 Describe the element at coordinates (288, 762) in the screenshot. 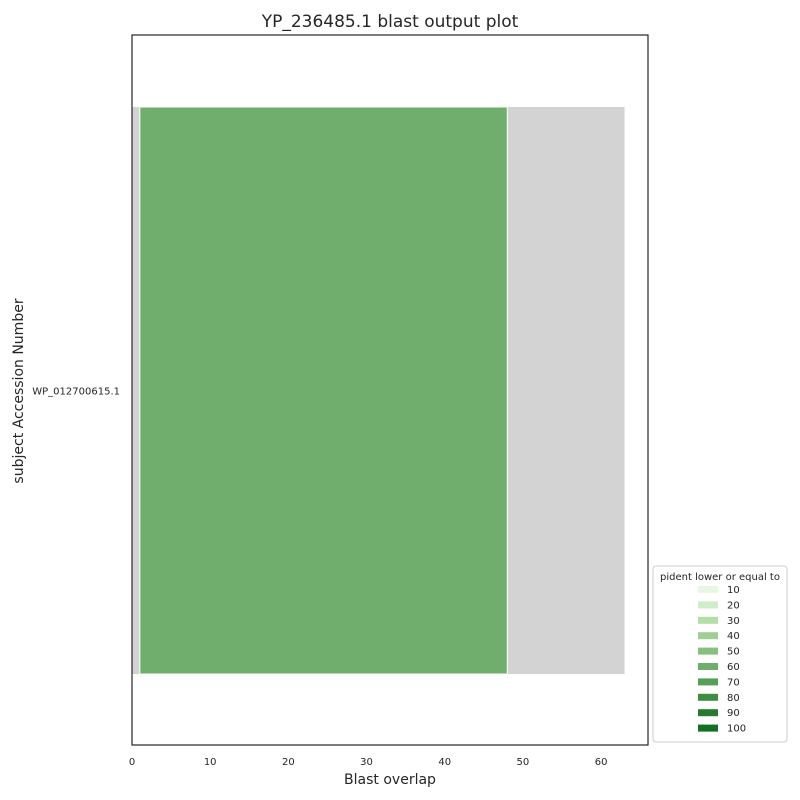

I see `x-tick-label: 20` at that location.